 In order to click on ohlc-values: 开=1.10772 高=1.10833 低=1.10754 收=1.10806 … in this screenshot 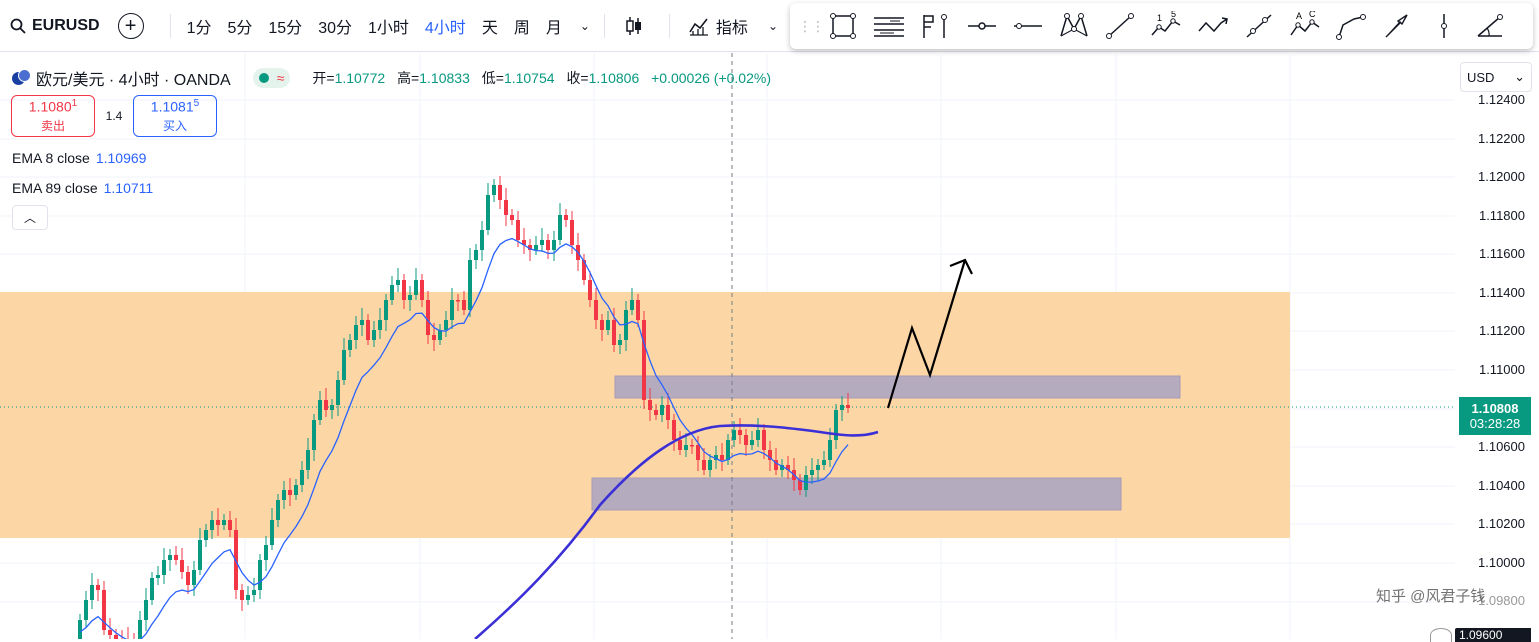, I will do `click(541, 78)`.